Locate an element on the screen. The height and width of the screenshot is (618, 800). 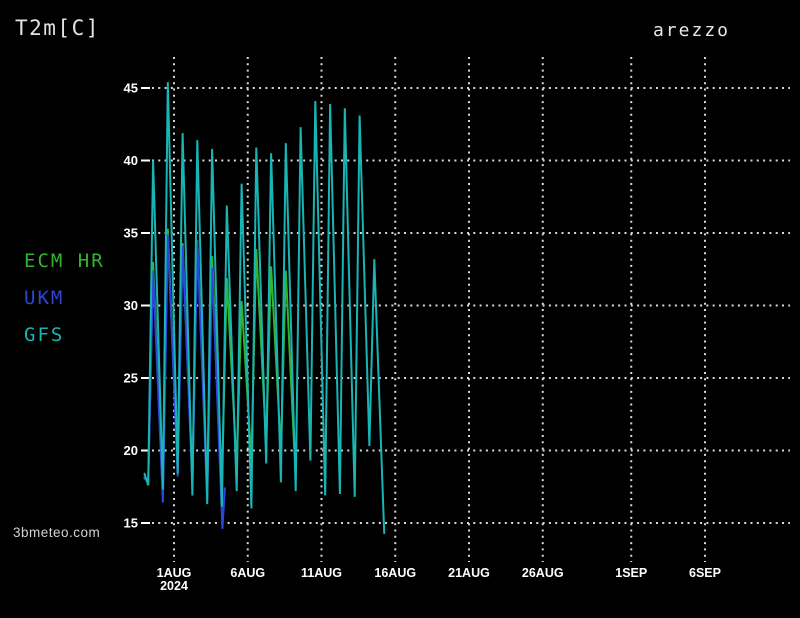
x-tick-label: 11AUG is located at coordinates (321, 573).